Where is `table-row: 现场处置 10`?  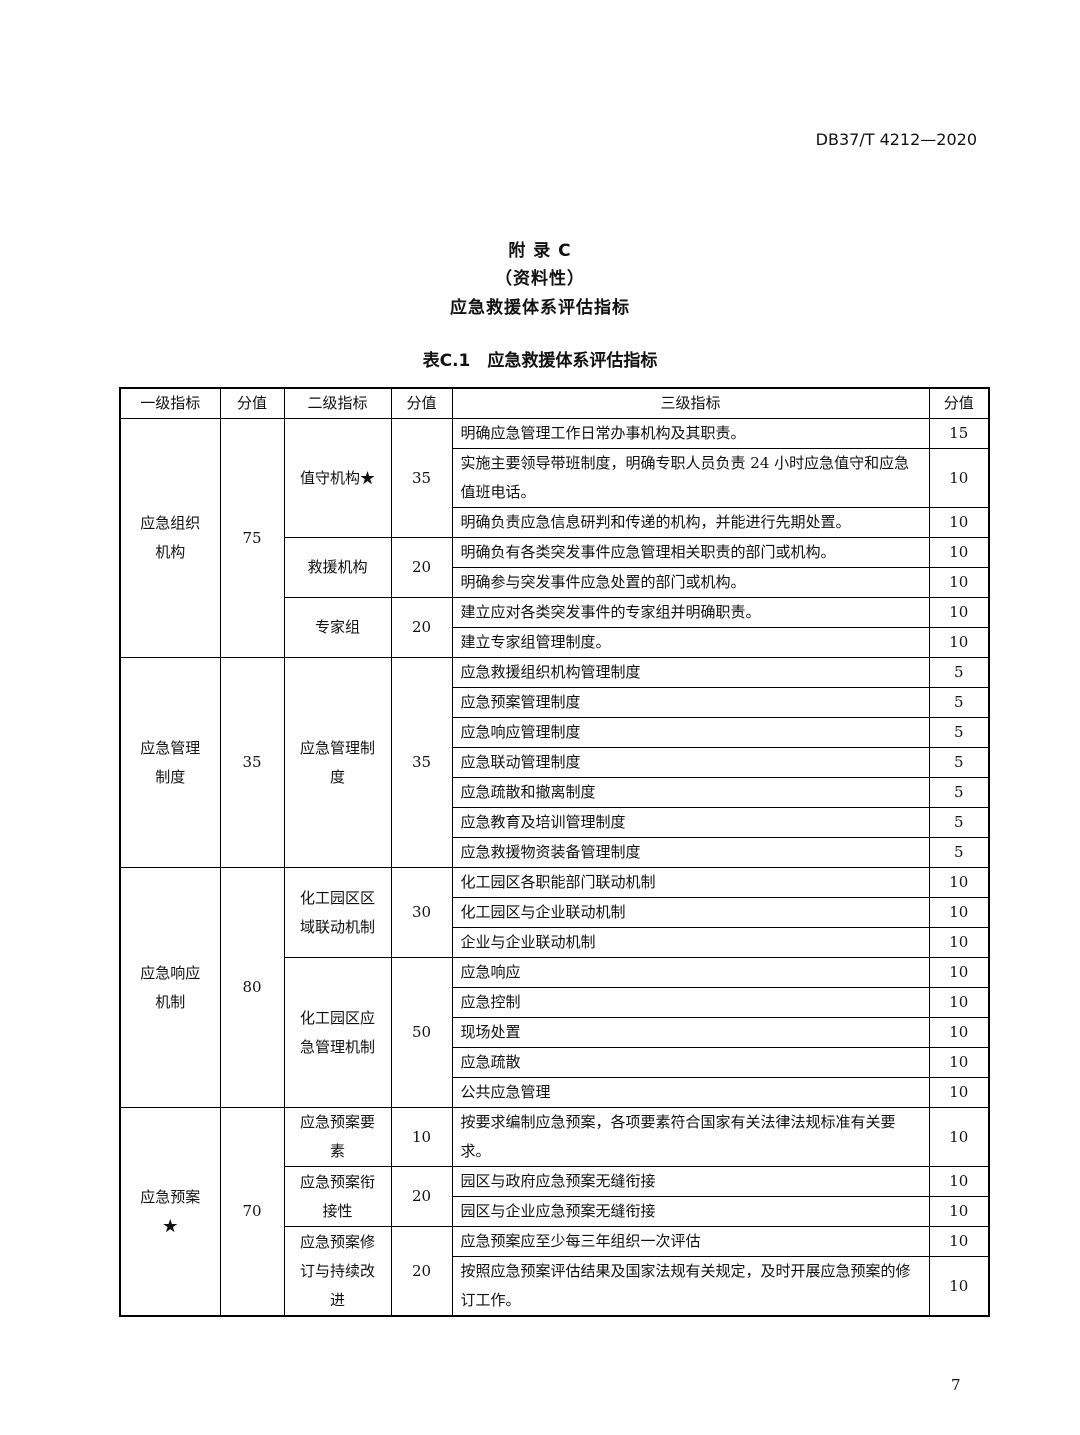 table-row: 现场处置 10 is located at coordinates (555, 1032).